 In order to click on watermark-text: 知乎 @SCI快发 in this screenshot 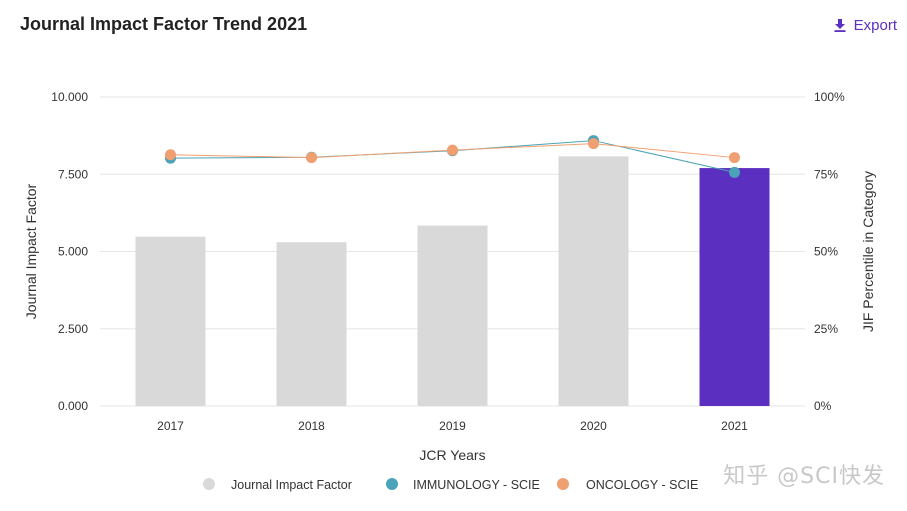, I will do `click(804, 476)`.